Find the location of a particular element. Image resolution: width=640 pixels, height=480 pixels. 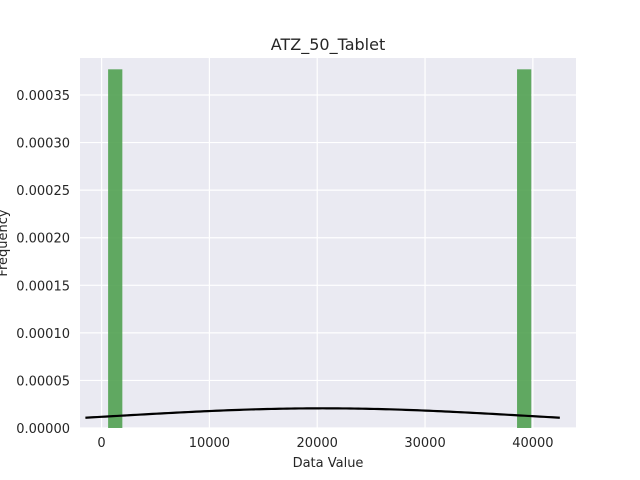

y-tick-label: 0.00035 is located at coordinates (43, 96).